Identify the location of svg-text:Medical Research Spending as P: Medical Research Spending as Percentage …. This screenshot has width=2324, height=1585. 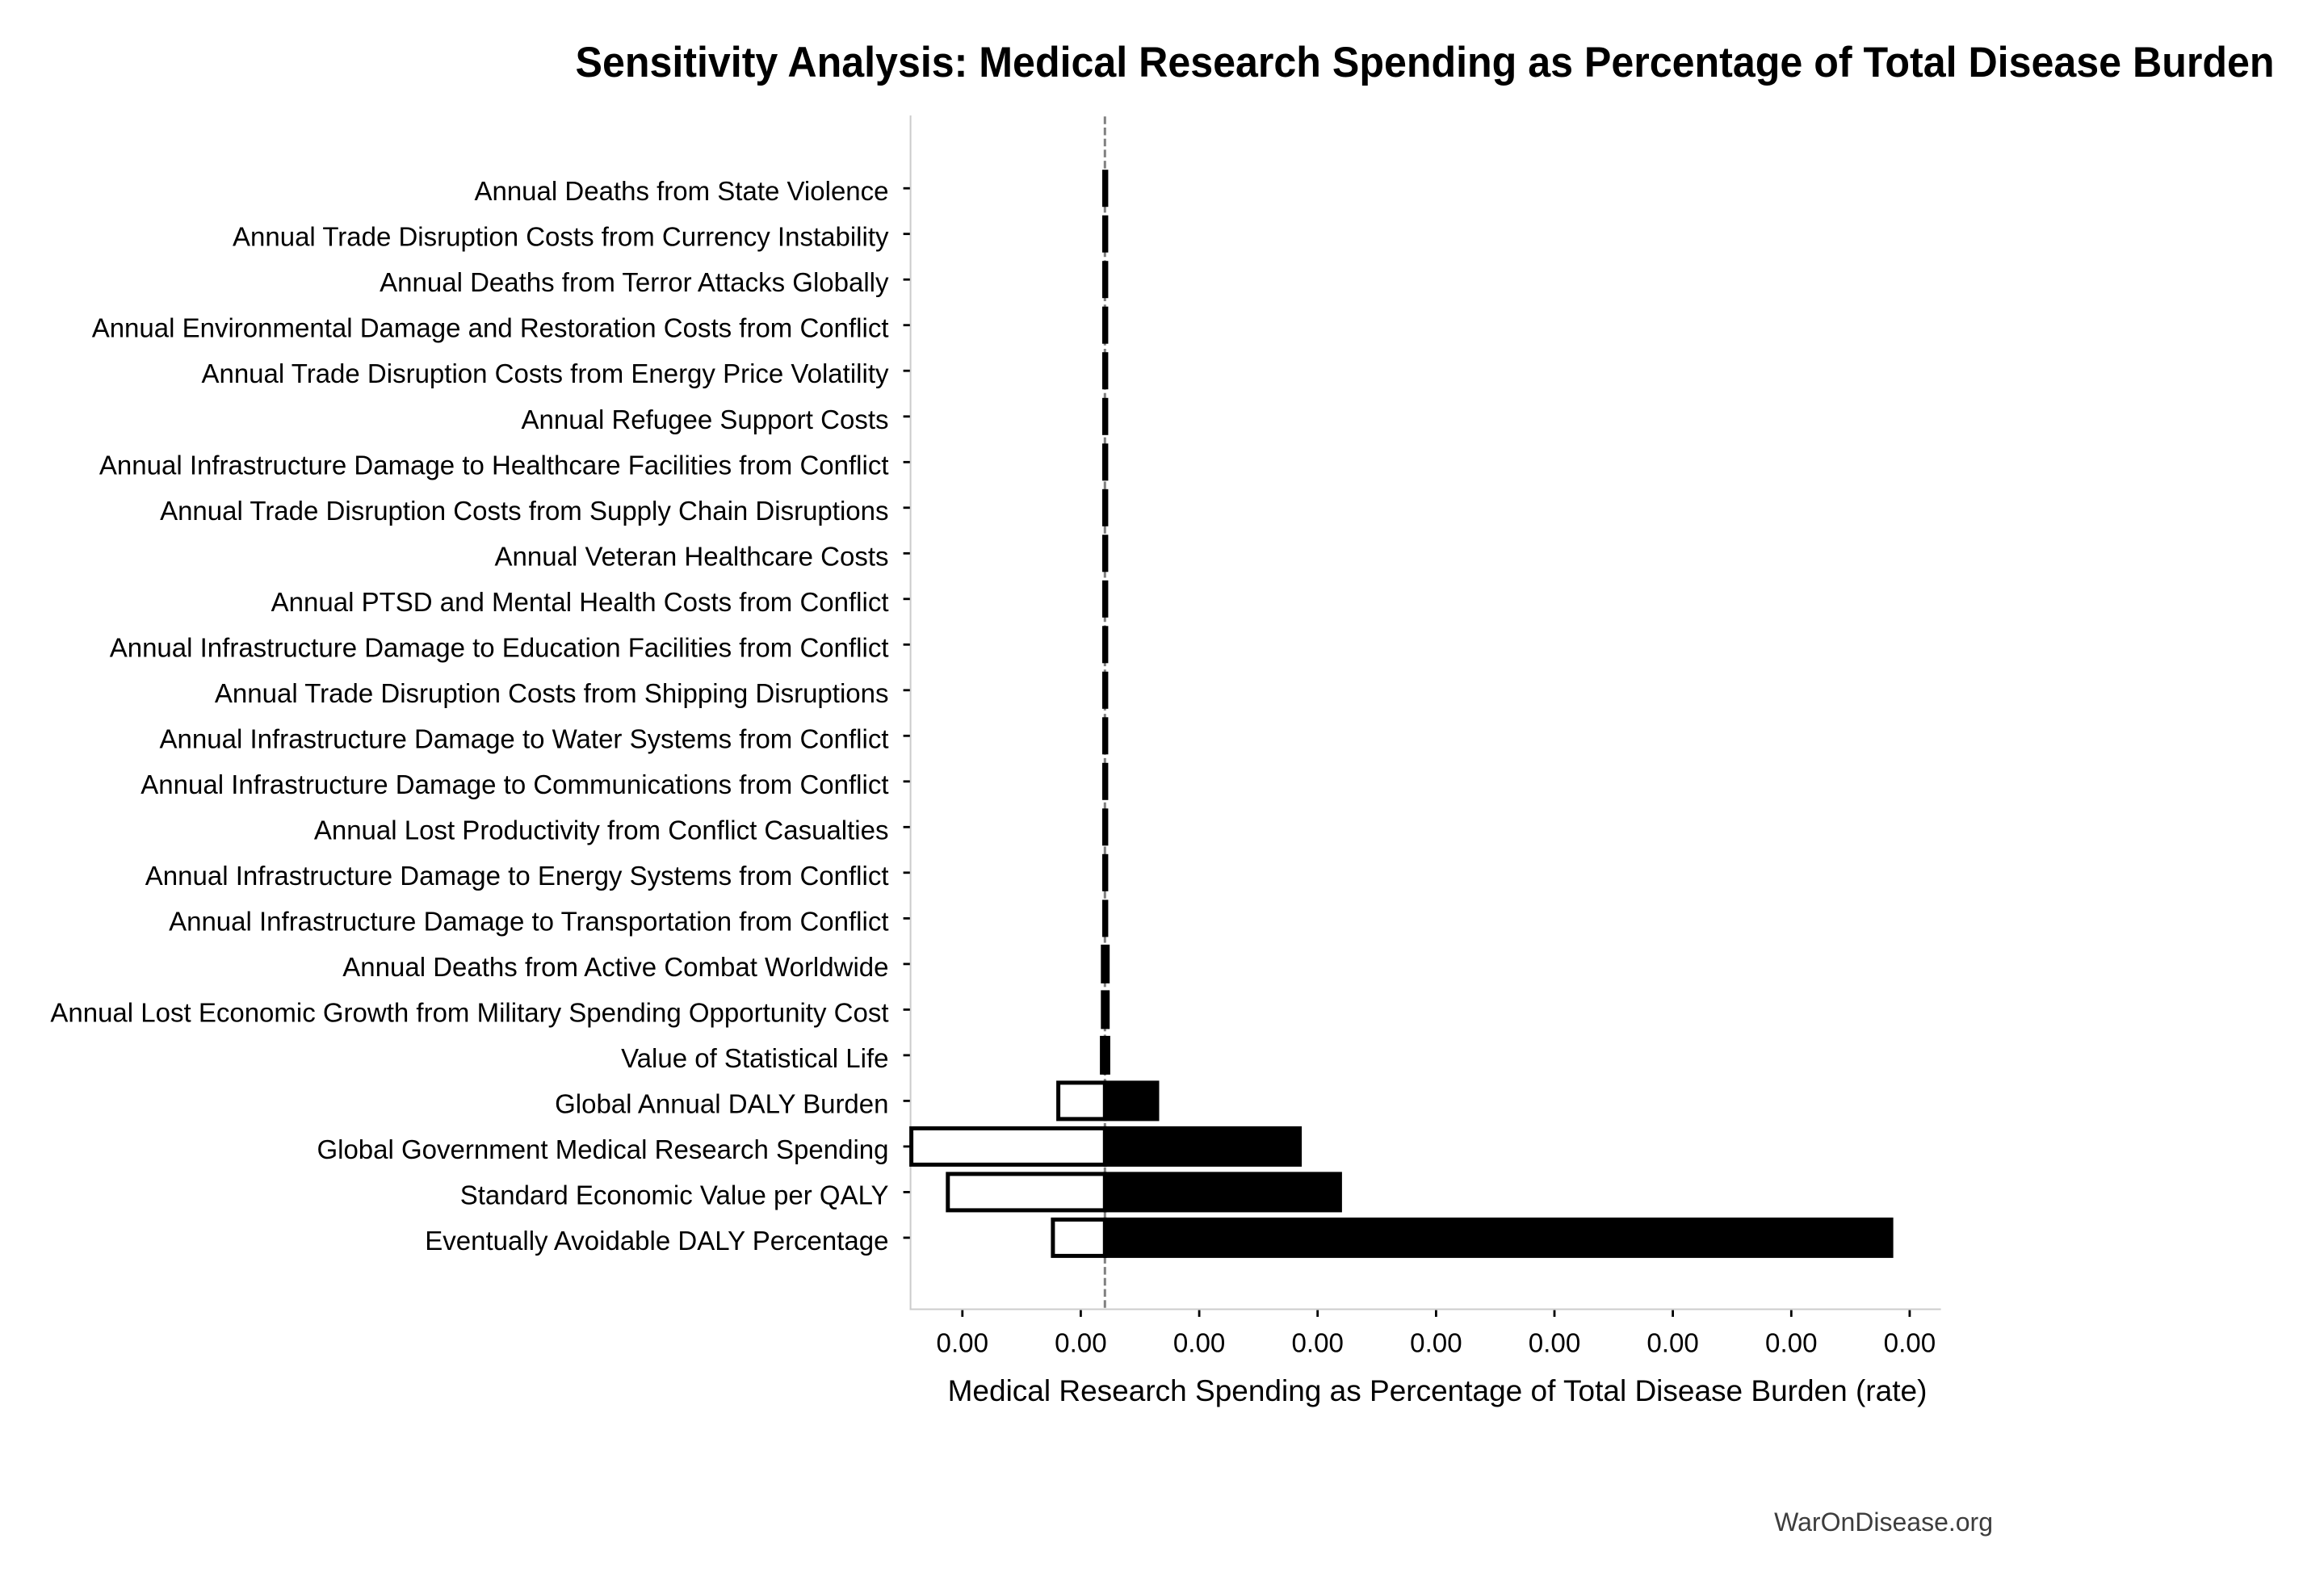
(1438, 1390).